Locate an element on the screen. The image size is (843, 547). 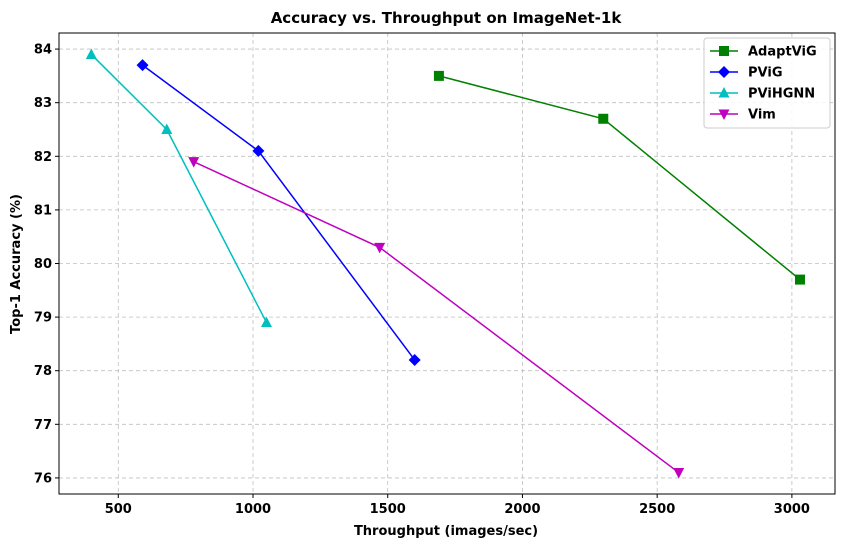
y-axis-label: Top-1 Accuracy (%) is located at coordinates (16, 264).